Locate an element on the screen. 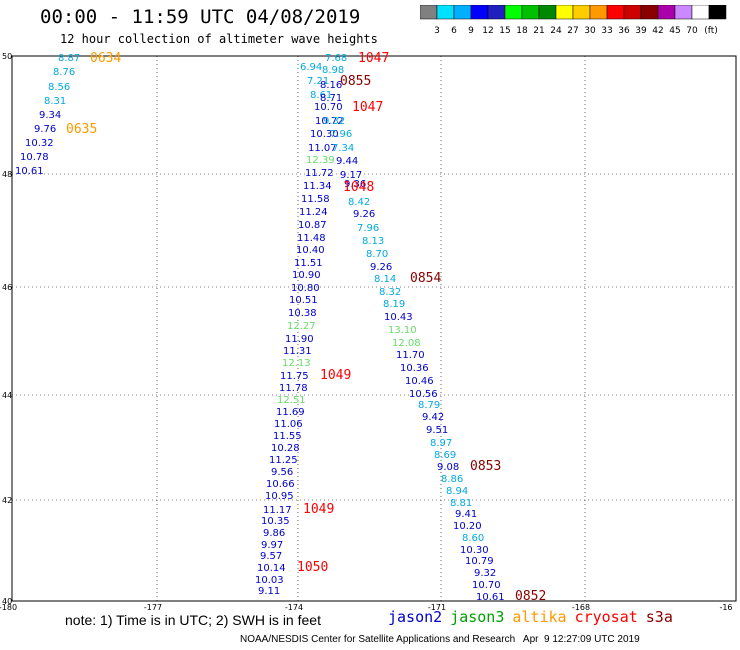 The image size is (740, 650). colorbar-label: 36 is located at coordinates (624, 31).